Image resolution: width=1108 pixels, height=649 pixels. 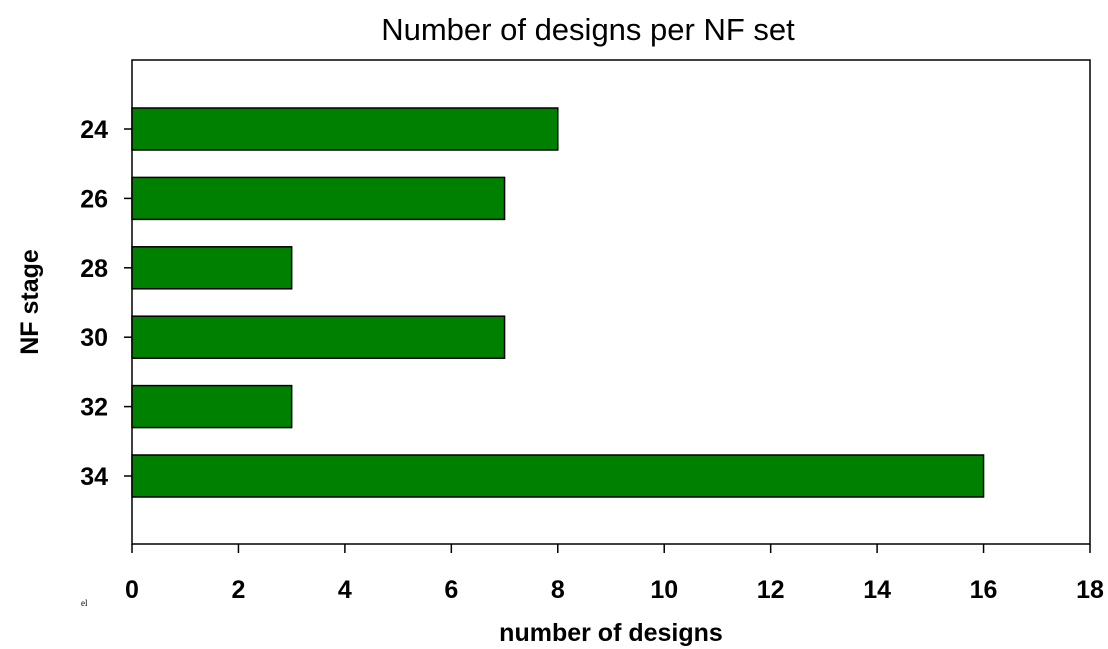 What do you see at coordinates (94, 269) in the screenshot?
I see `y-tick-label: 28` at bounding box center [94, 269].